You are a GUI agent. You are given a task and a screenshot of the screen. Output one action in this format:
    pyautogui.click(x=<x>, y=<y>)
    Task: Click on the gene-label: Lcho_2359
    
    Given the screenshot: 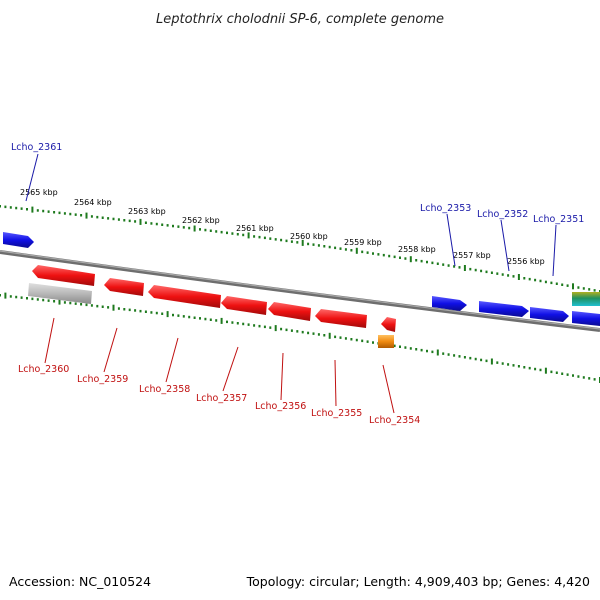 What is the action you would take?
    pyautogui.click(x=102, y=379)
    